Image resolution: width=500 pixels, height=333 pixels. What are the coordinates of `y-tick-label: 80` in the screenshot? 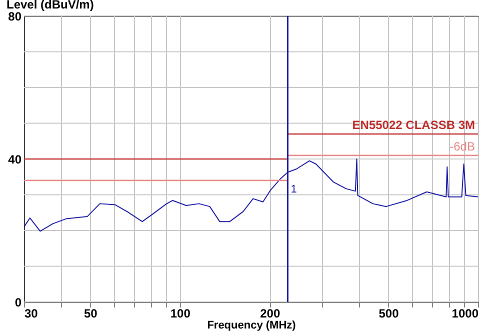 It's located at (15, 17).